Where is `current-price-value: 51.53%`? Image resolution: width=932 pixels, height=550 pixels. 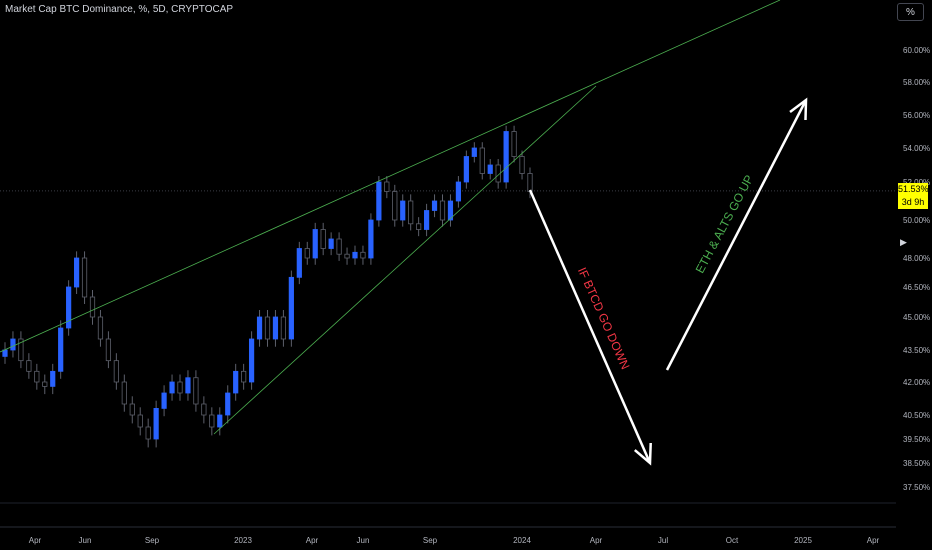 current-price-value: 51.53% is located at coordinates (913, 189).